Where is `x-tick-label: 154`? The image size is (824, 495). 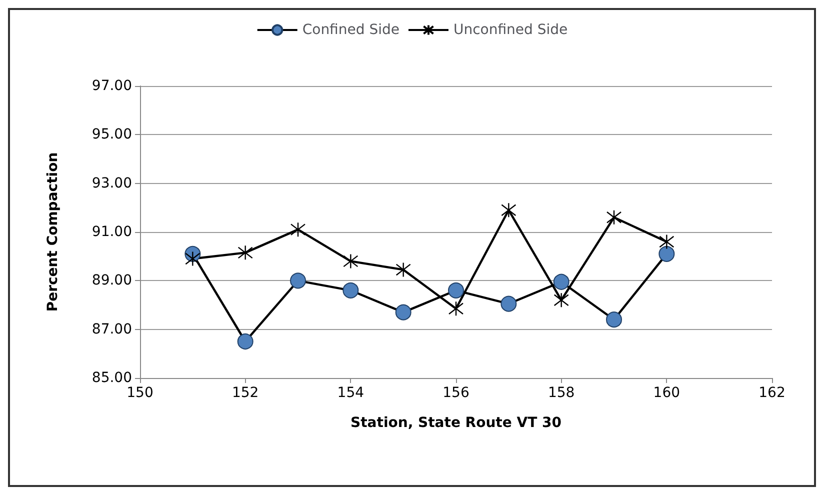 x-tick-label: 154 is located at coordinates (350, 393).